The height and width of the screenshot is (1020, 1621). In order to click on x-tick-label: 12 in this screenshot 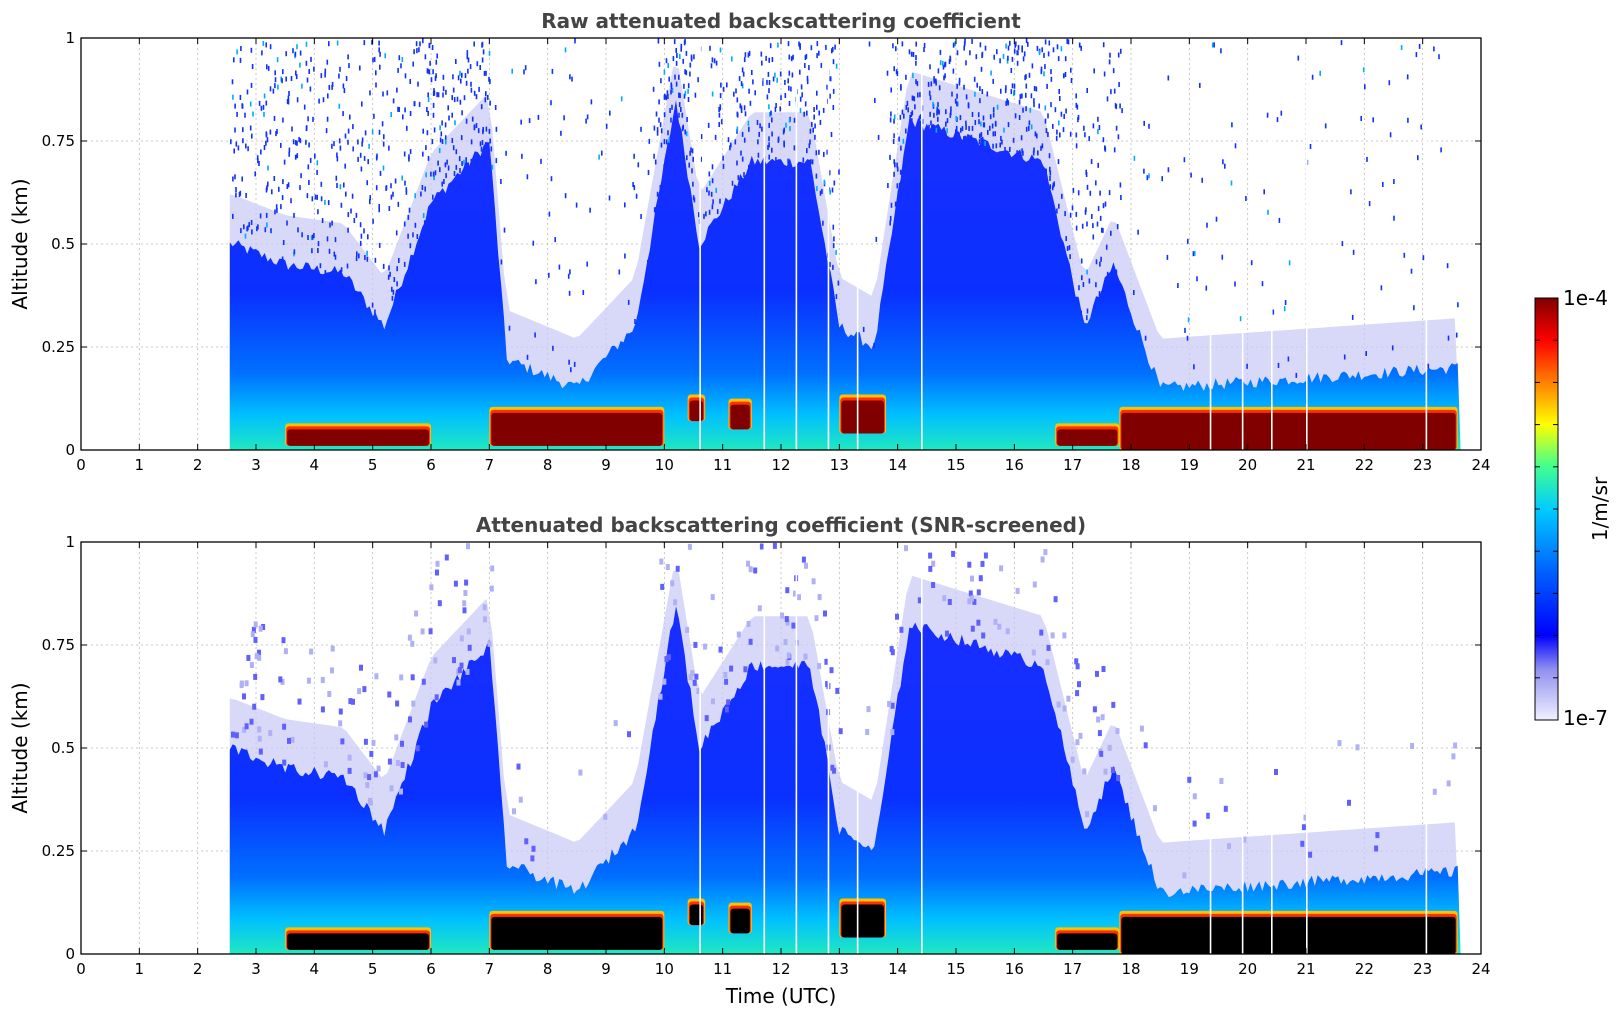, I will do `click(780, 969)`.